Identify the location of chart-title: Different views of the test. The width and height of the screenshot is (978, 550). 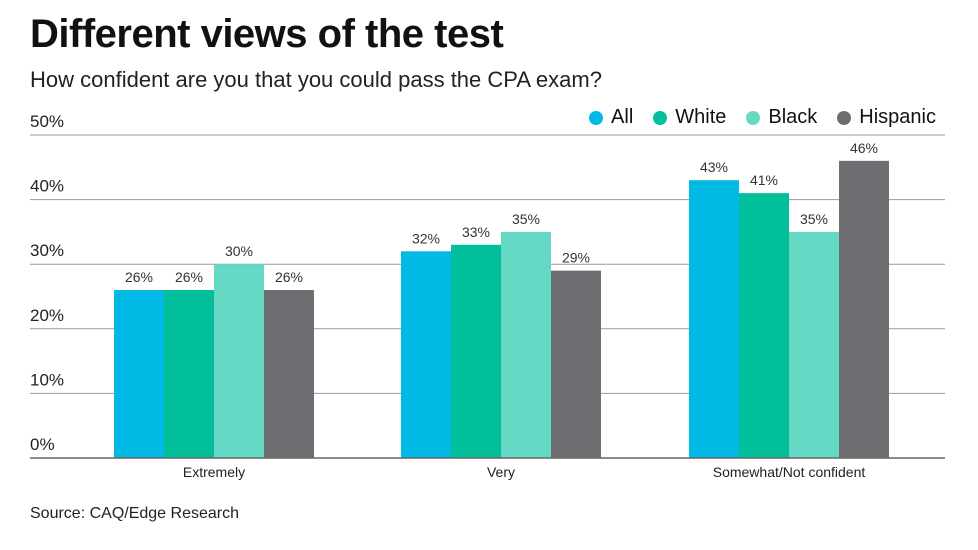
(267, 34).